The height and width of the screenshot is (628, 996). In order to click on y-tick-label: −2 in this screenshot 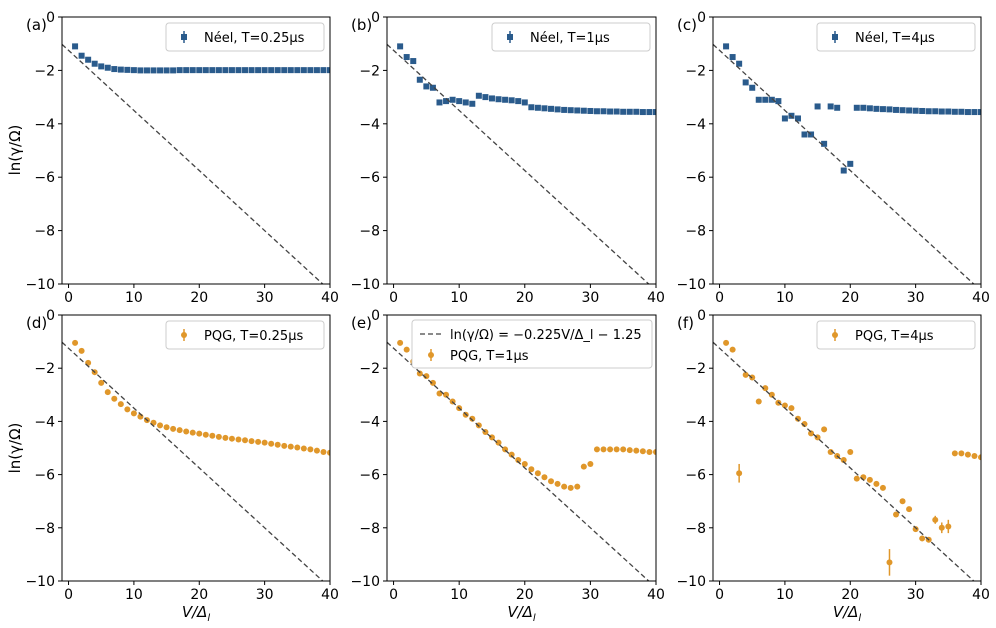, I will do `click(44, 369)`.